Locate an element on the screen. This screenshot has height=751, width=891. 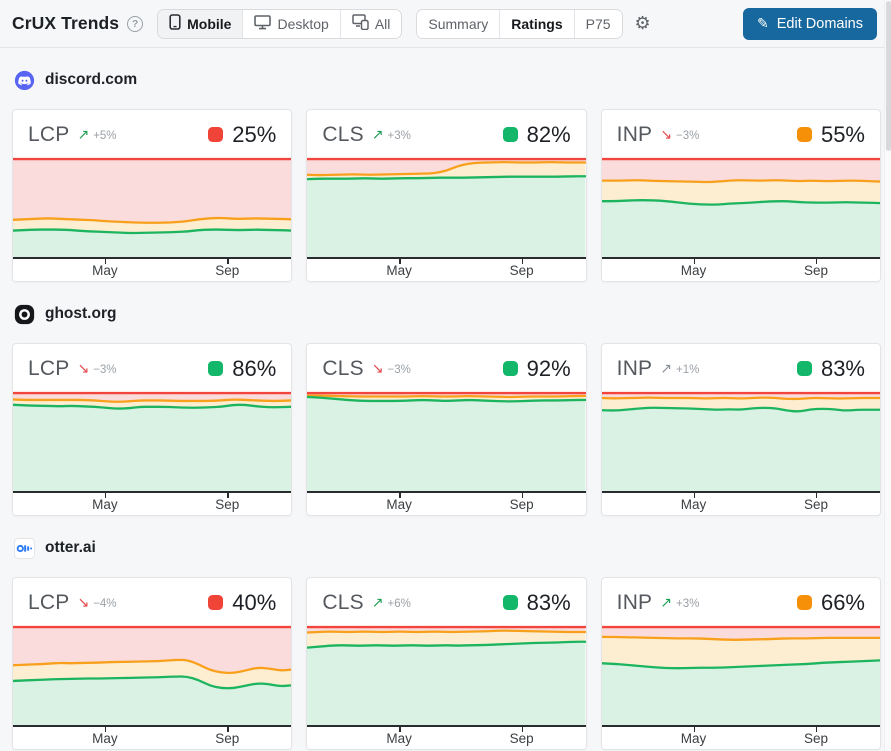
domain-name: ghost.org is located at coordinates (81, 313).